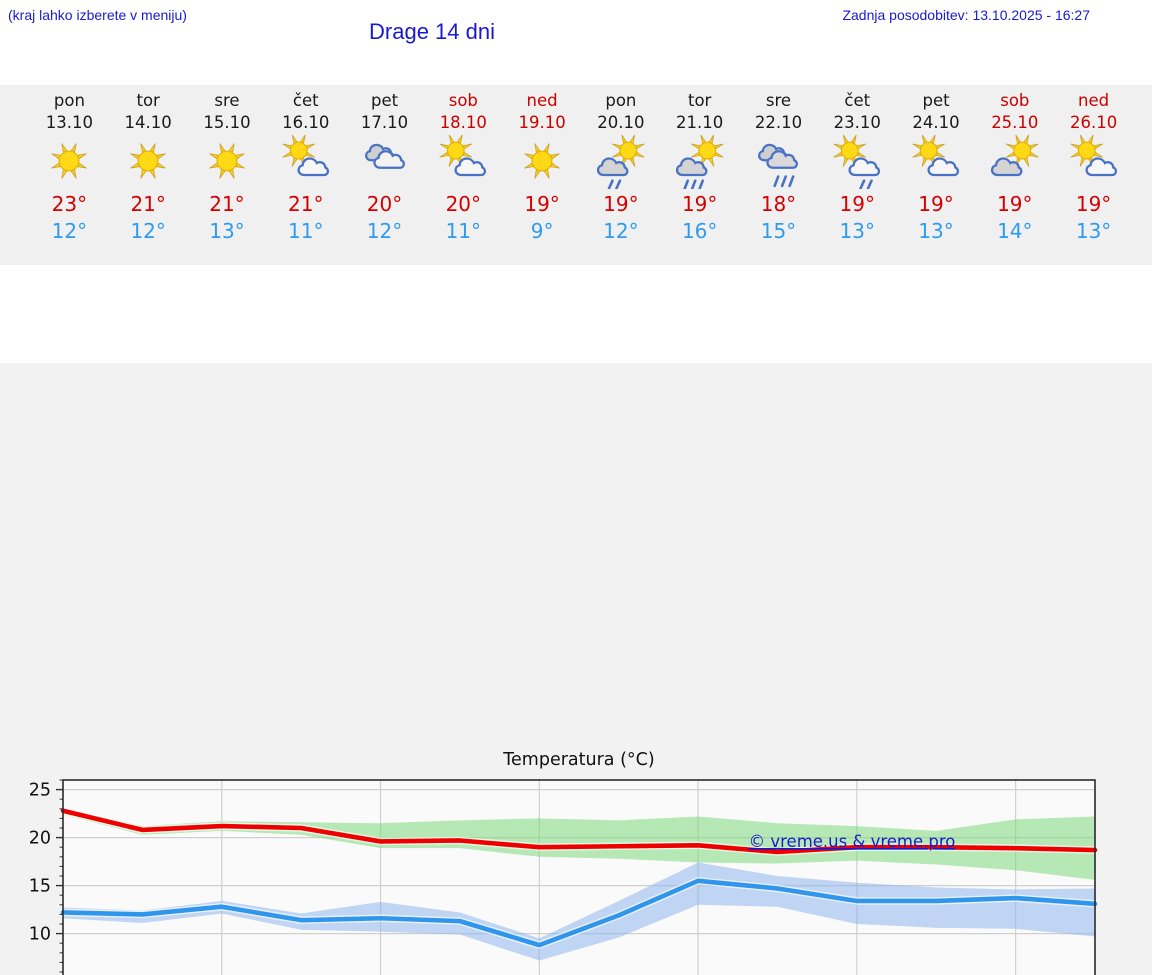 Image resolution: width=1152 pixels, height=975 pixels. What do you see at coordinates (40, 887) in the screenshot?
I see `temp-ytick-label: 15` at bounding box center [40, 887].